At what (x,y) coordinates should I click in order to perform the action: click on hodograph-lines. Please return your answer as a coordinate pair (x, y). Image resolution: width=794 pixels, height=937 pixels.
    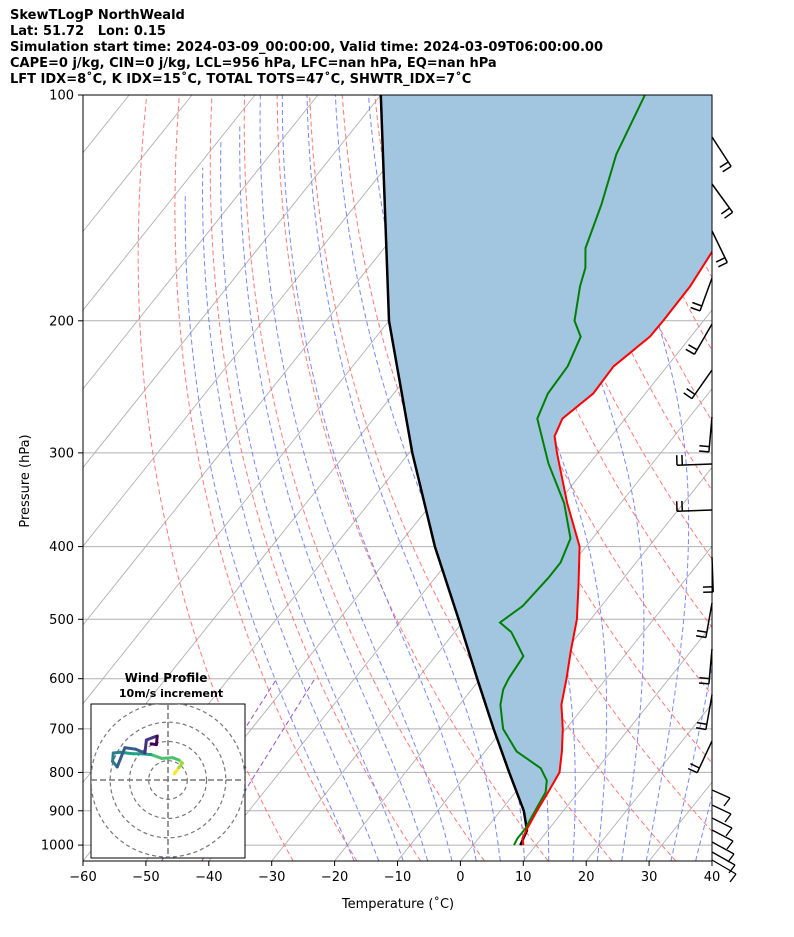
    Looking at the image, I should click on (168, 781).